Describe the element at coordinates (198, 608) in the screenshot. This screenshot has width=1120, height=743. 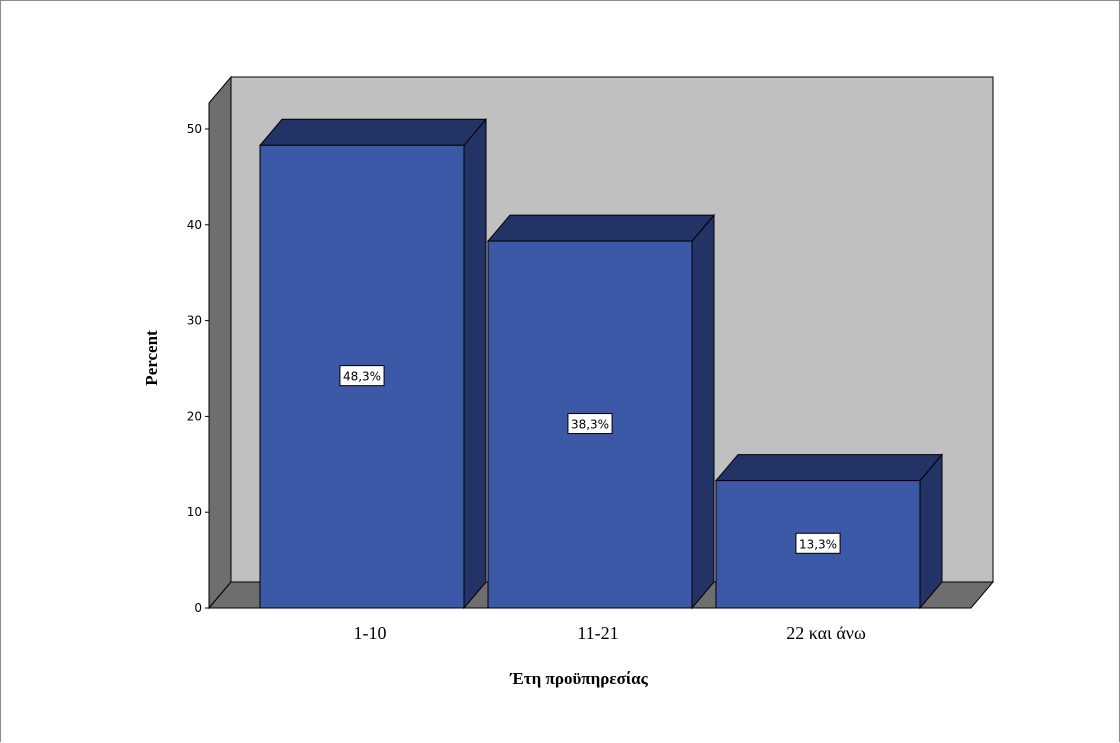
I see `y-tick-label: 0` at that location.